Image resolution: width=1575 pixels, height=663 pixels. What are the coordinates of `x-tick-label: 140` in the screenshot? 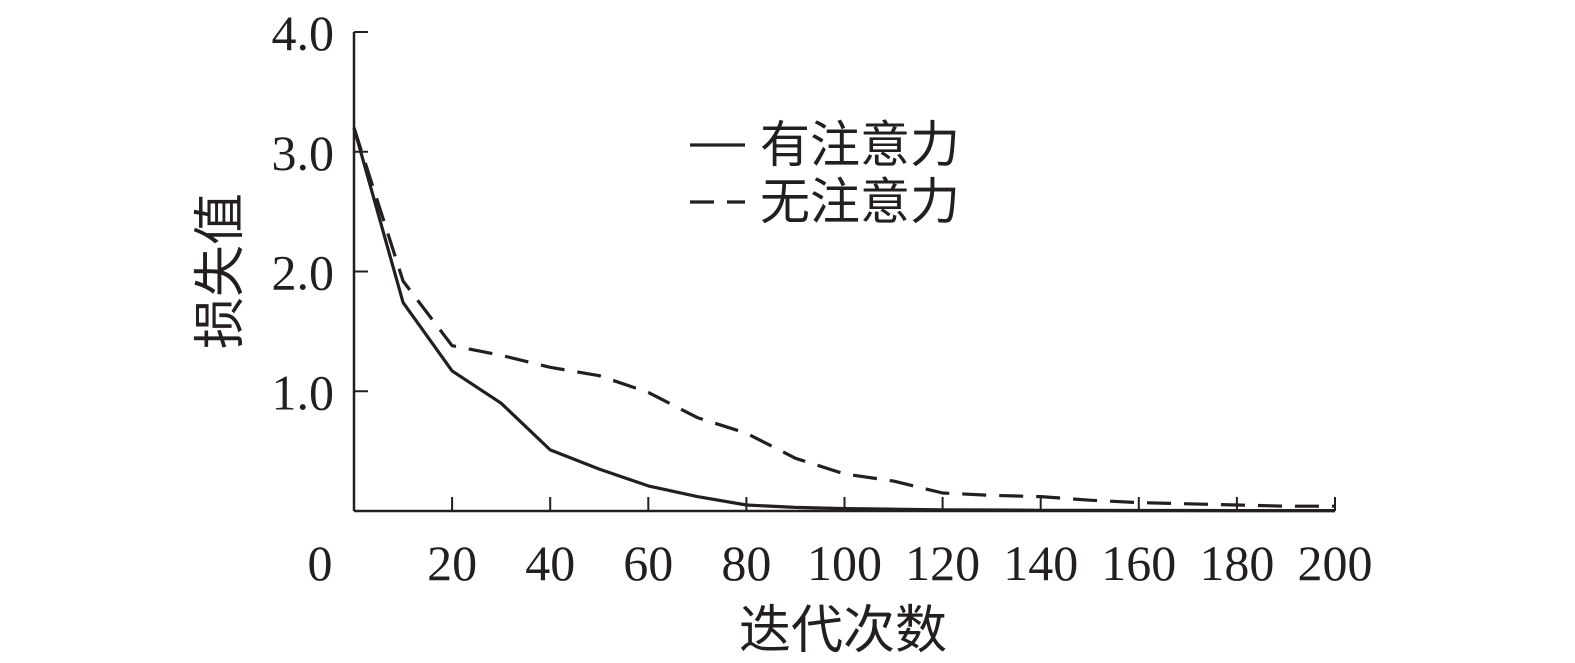 It's located at (1040, 563).